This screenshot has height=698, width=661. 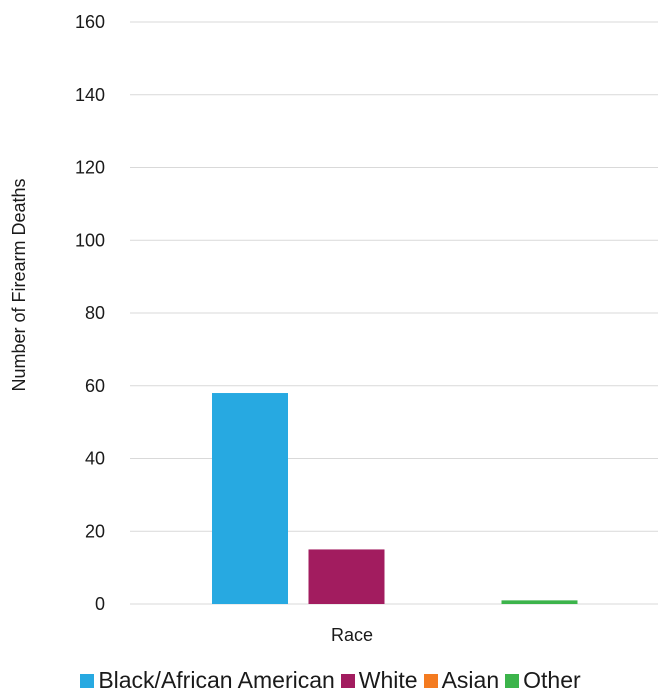 What do you see at coordinates (90, 95) in the screenshot?
I see `y-tick-label: 140` at bounding box center [90, 95].